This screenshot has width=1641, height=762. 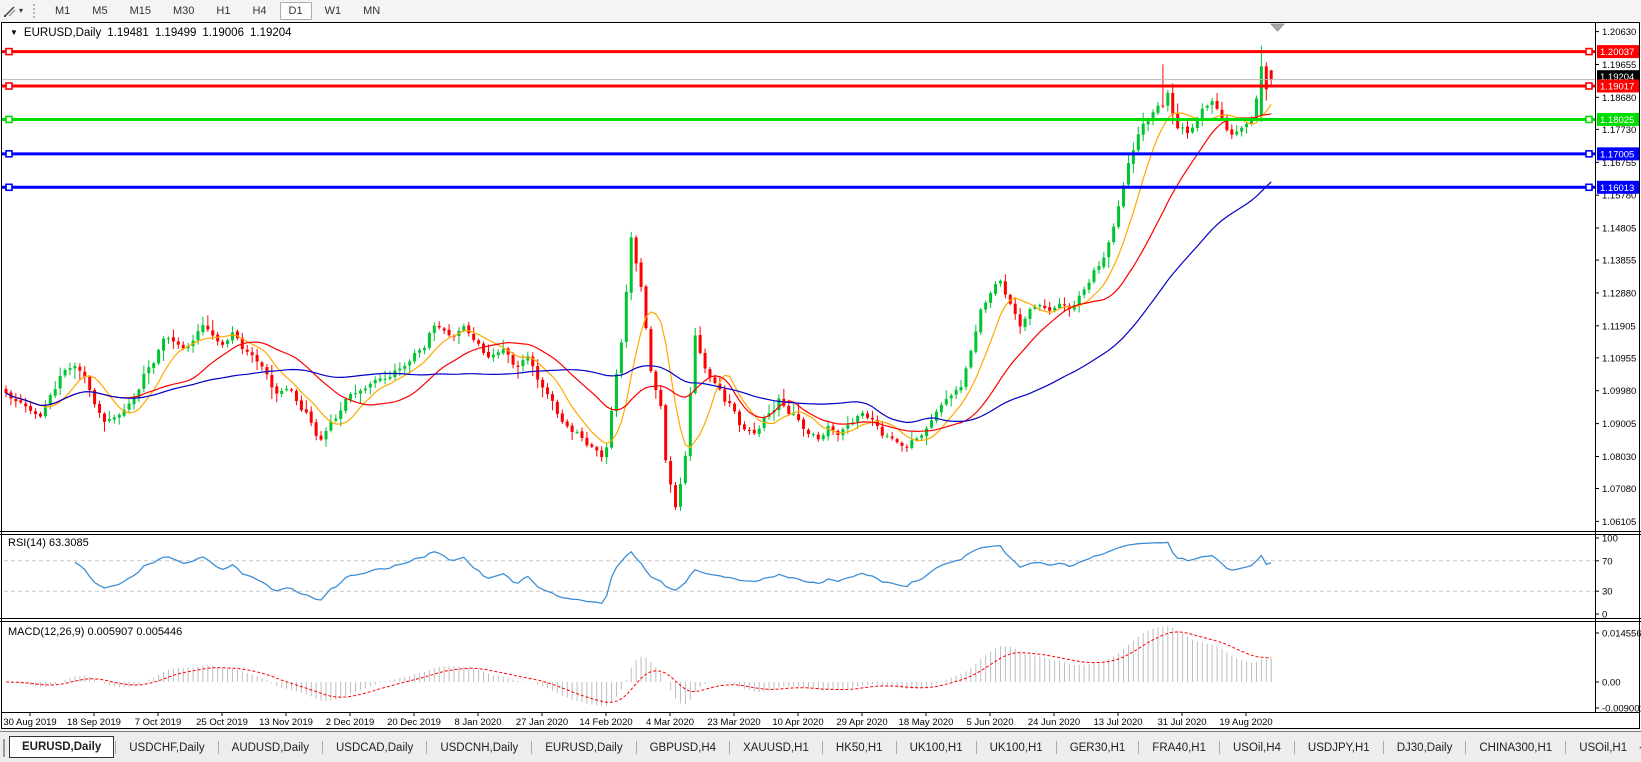 I want to click on tab-usdcad-daily: USDCAD,Daily, so click(x=374, y=747).